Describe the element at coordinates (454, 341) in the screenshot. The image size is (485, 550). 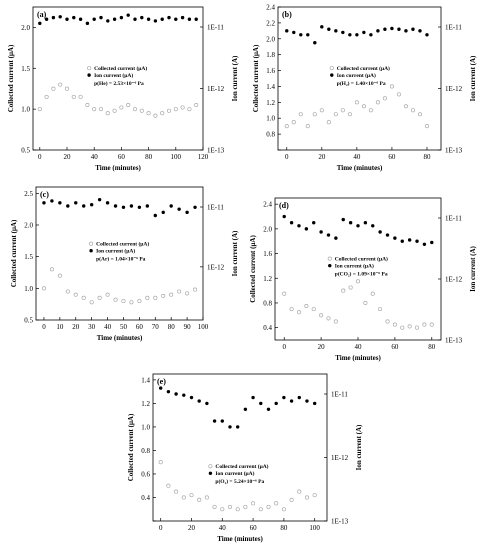
I see `y2-tick-label: 1E-13` at that location.